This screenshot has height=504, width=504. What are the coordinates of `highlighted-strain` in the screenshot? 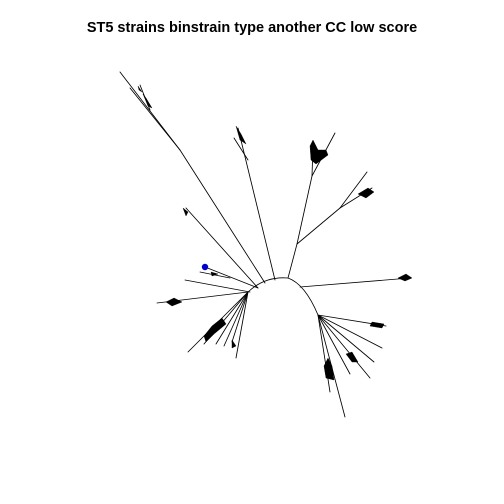 It's located at (205, 267).